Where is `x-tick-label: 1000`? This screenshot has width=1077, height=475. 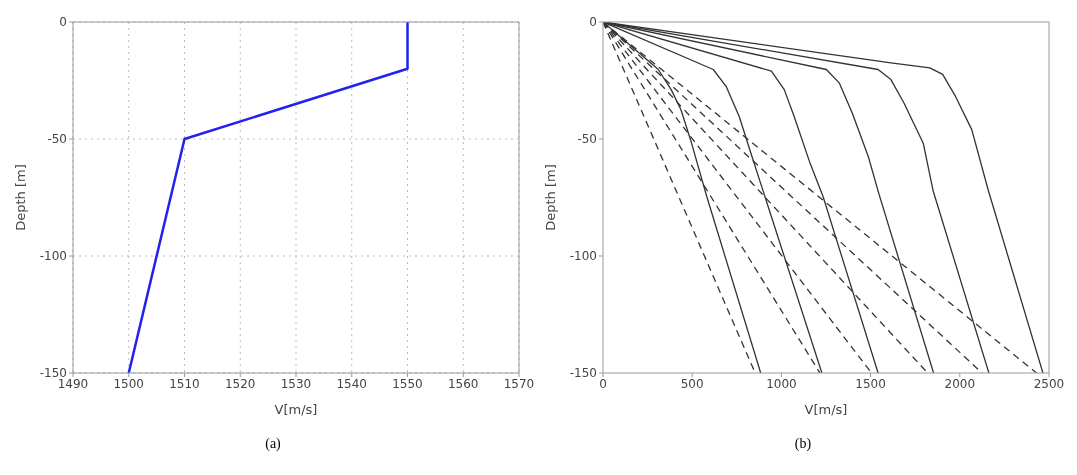
x-tick-label: 1000 is located at coordinates (781, 383).